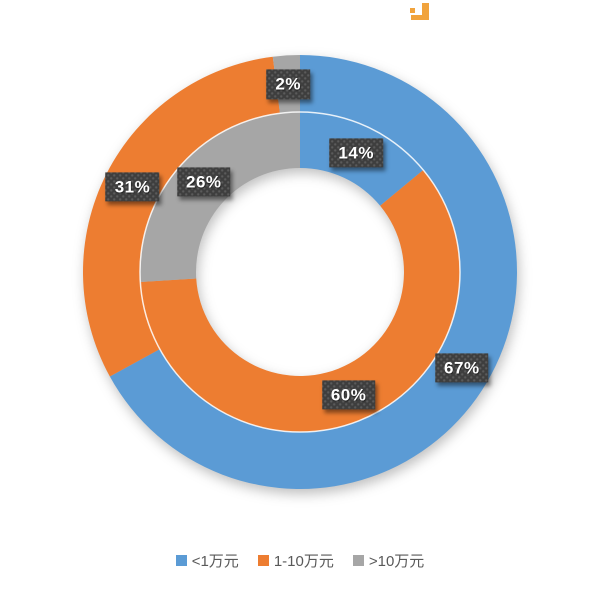 This screenshot has height=590, width=600. I want to click on legend-swatch-gray, so click(358, 560).